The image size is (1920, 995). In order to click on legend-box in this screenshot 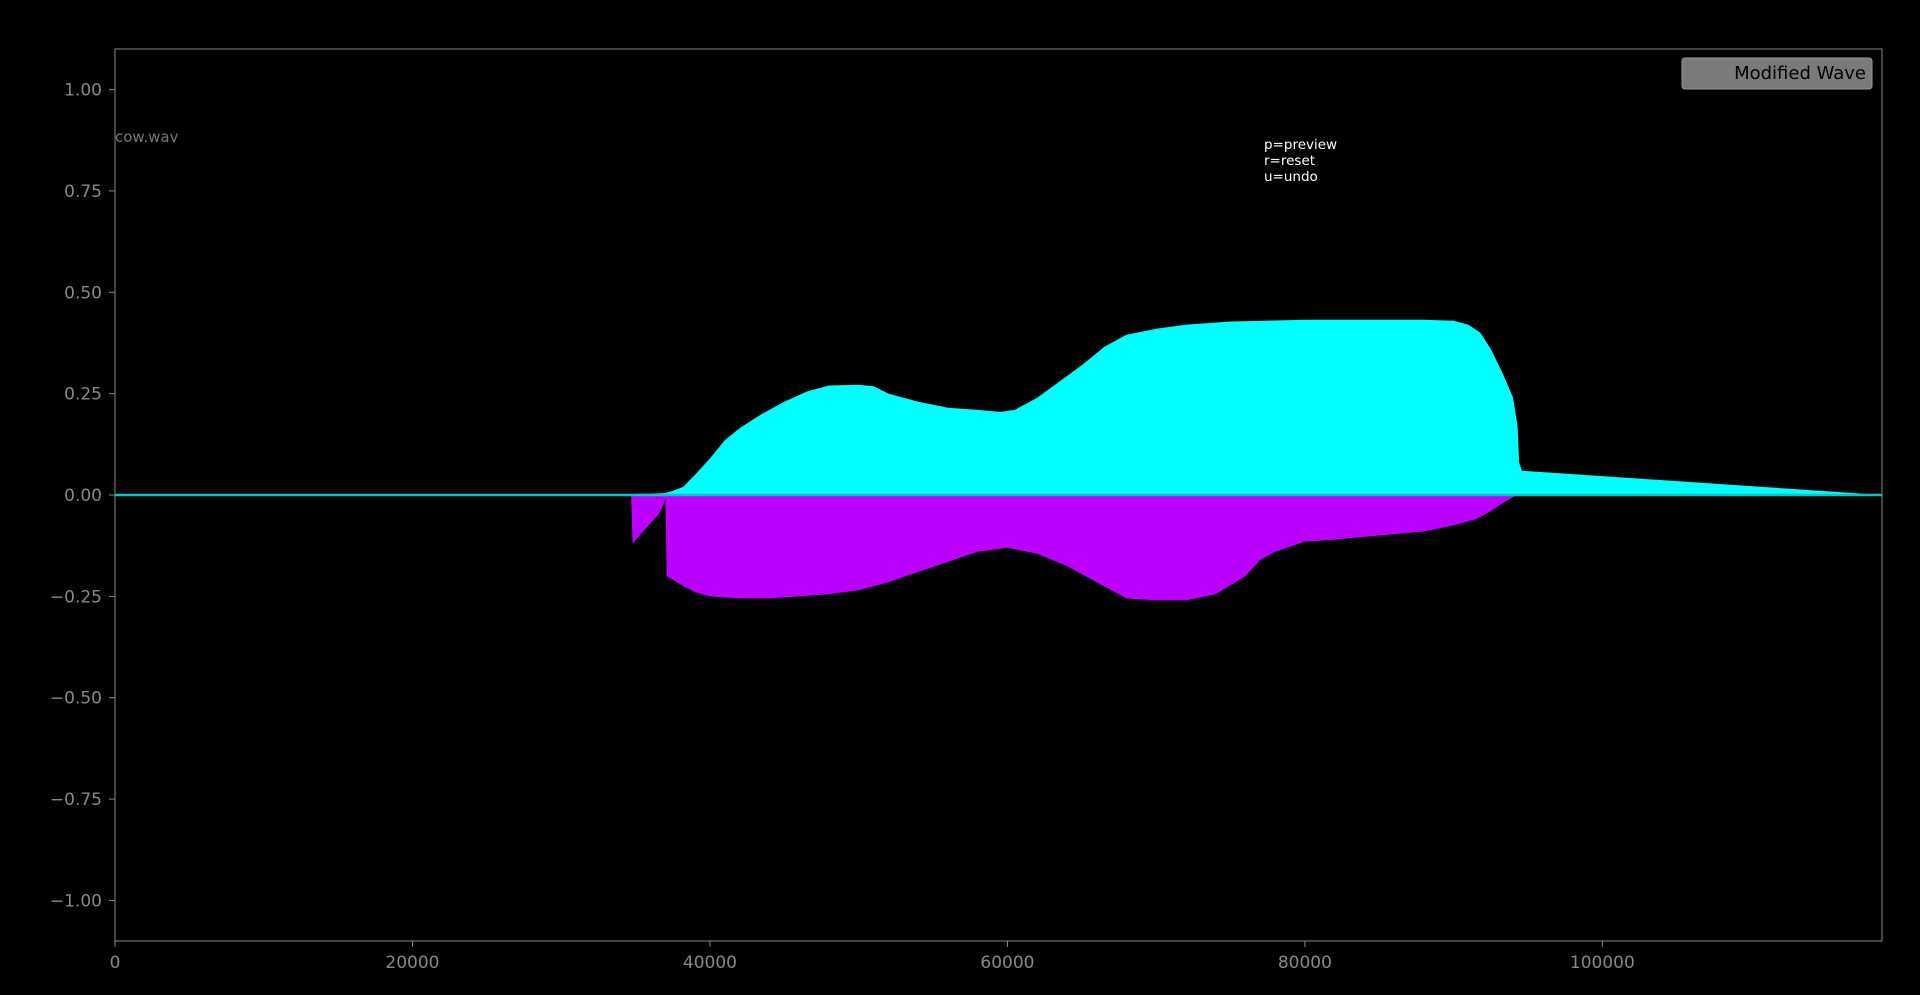, I will do `click(1777, 73)`.